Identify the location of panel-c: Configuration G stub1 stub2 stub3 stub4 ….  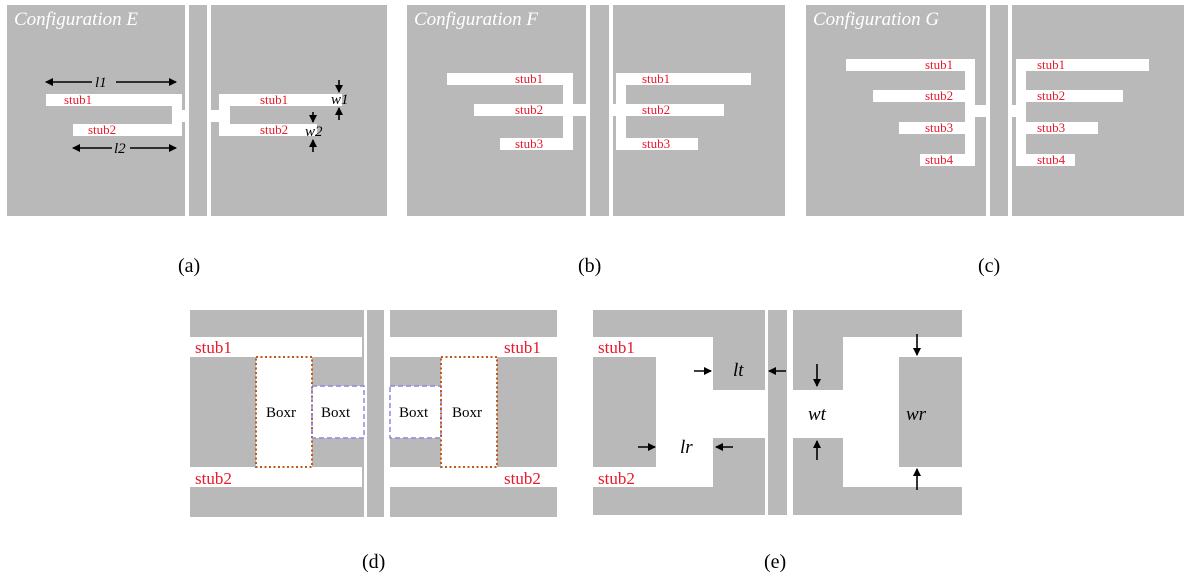
(995, 141).